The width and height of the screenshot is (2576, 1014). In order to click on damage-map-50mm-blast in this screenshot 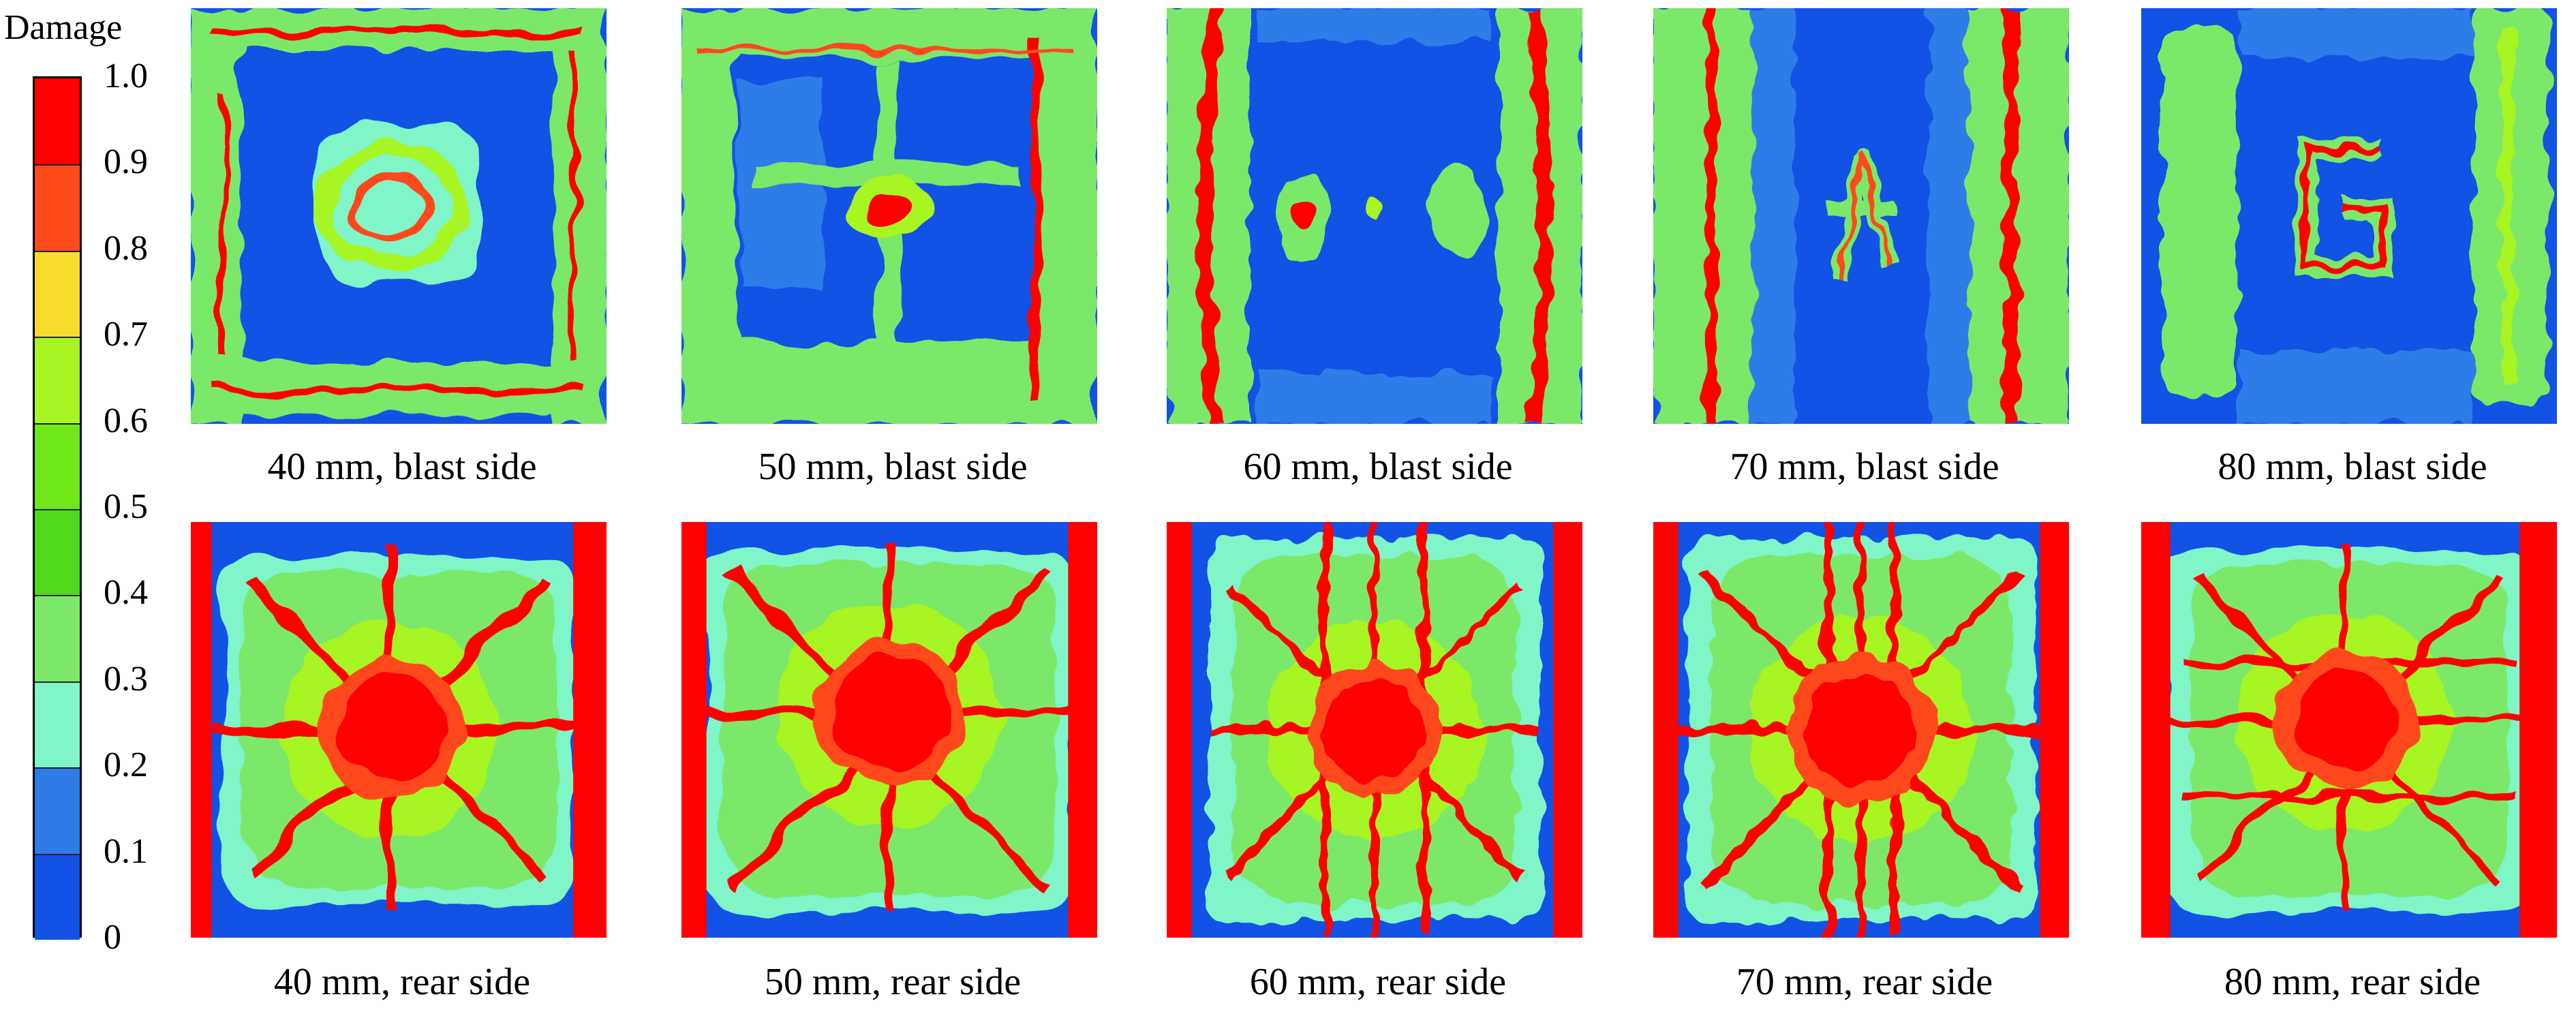, I will do `click(889, 216)`.